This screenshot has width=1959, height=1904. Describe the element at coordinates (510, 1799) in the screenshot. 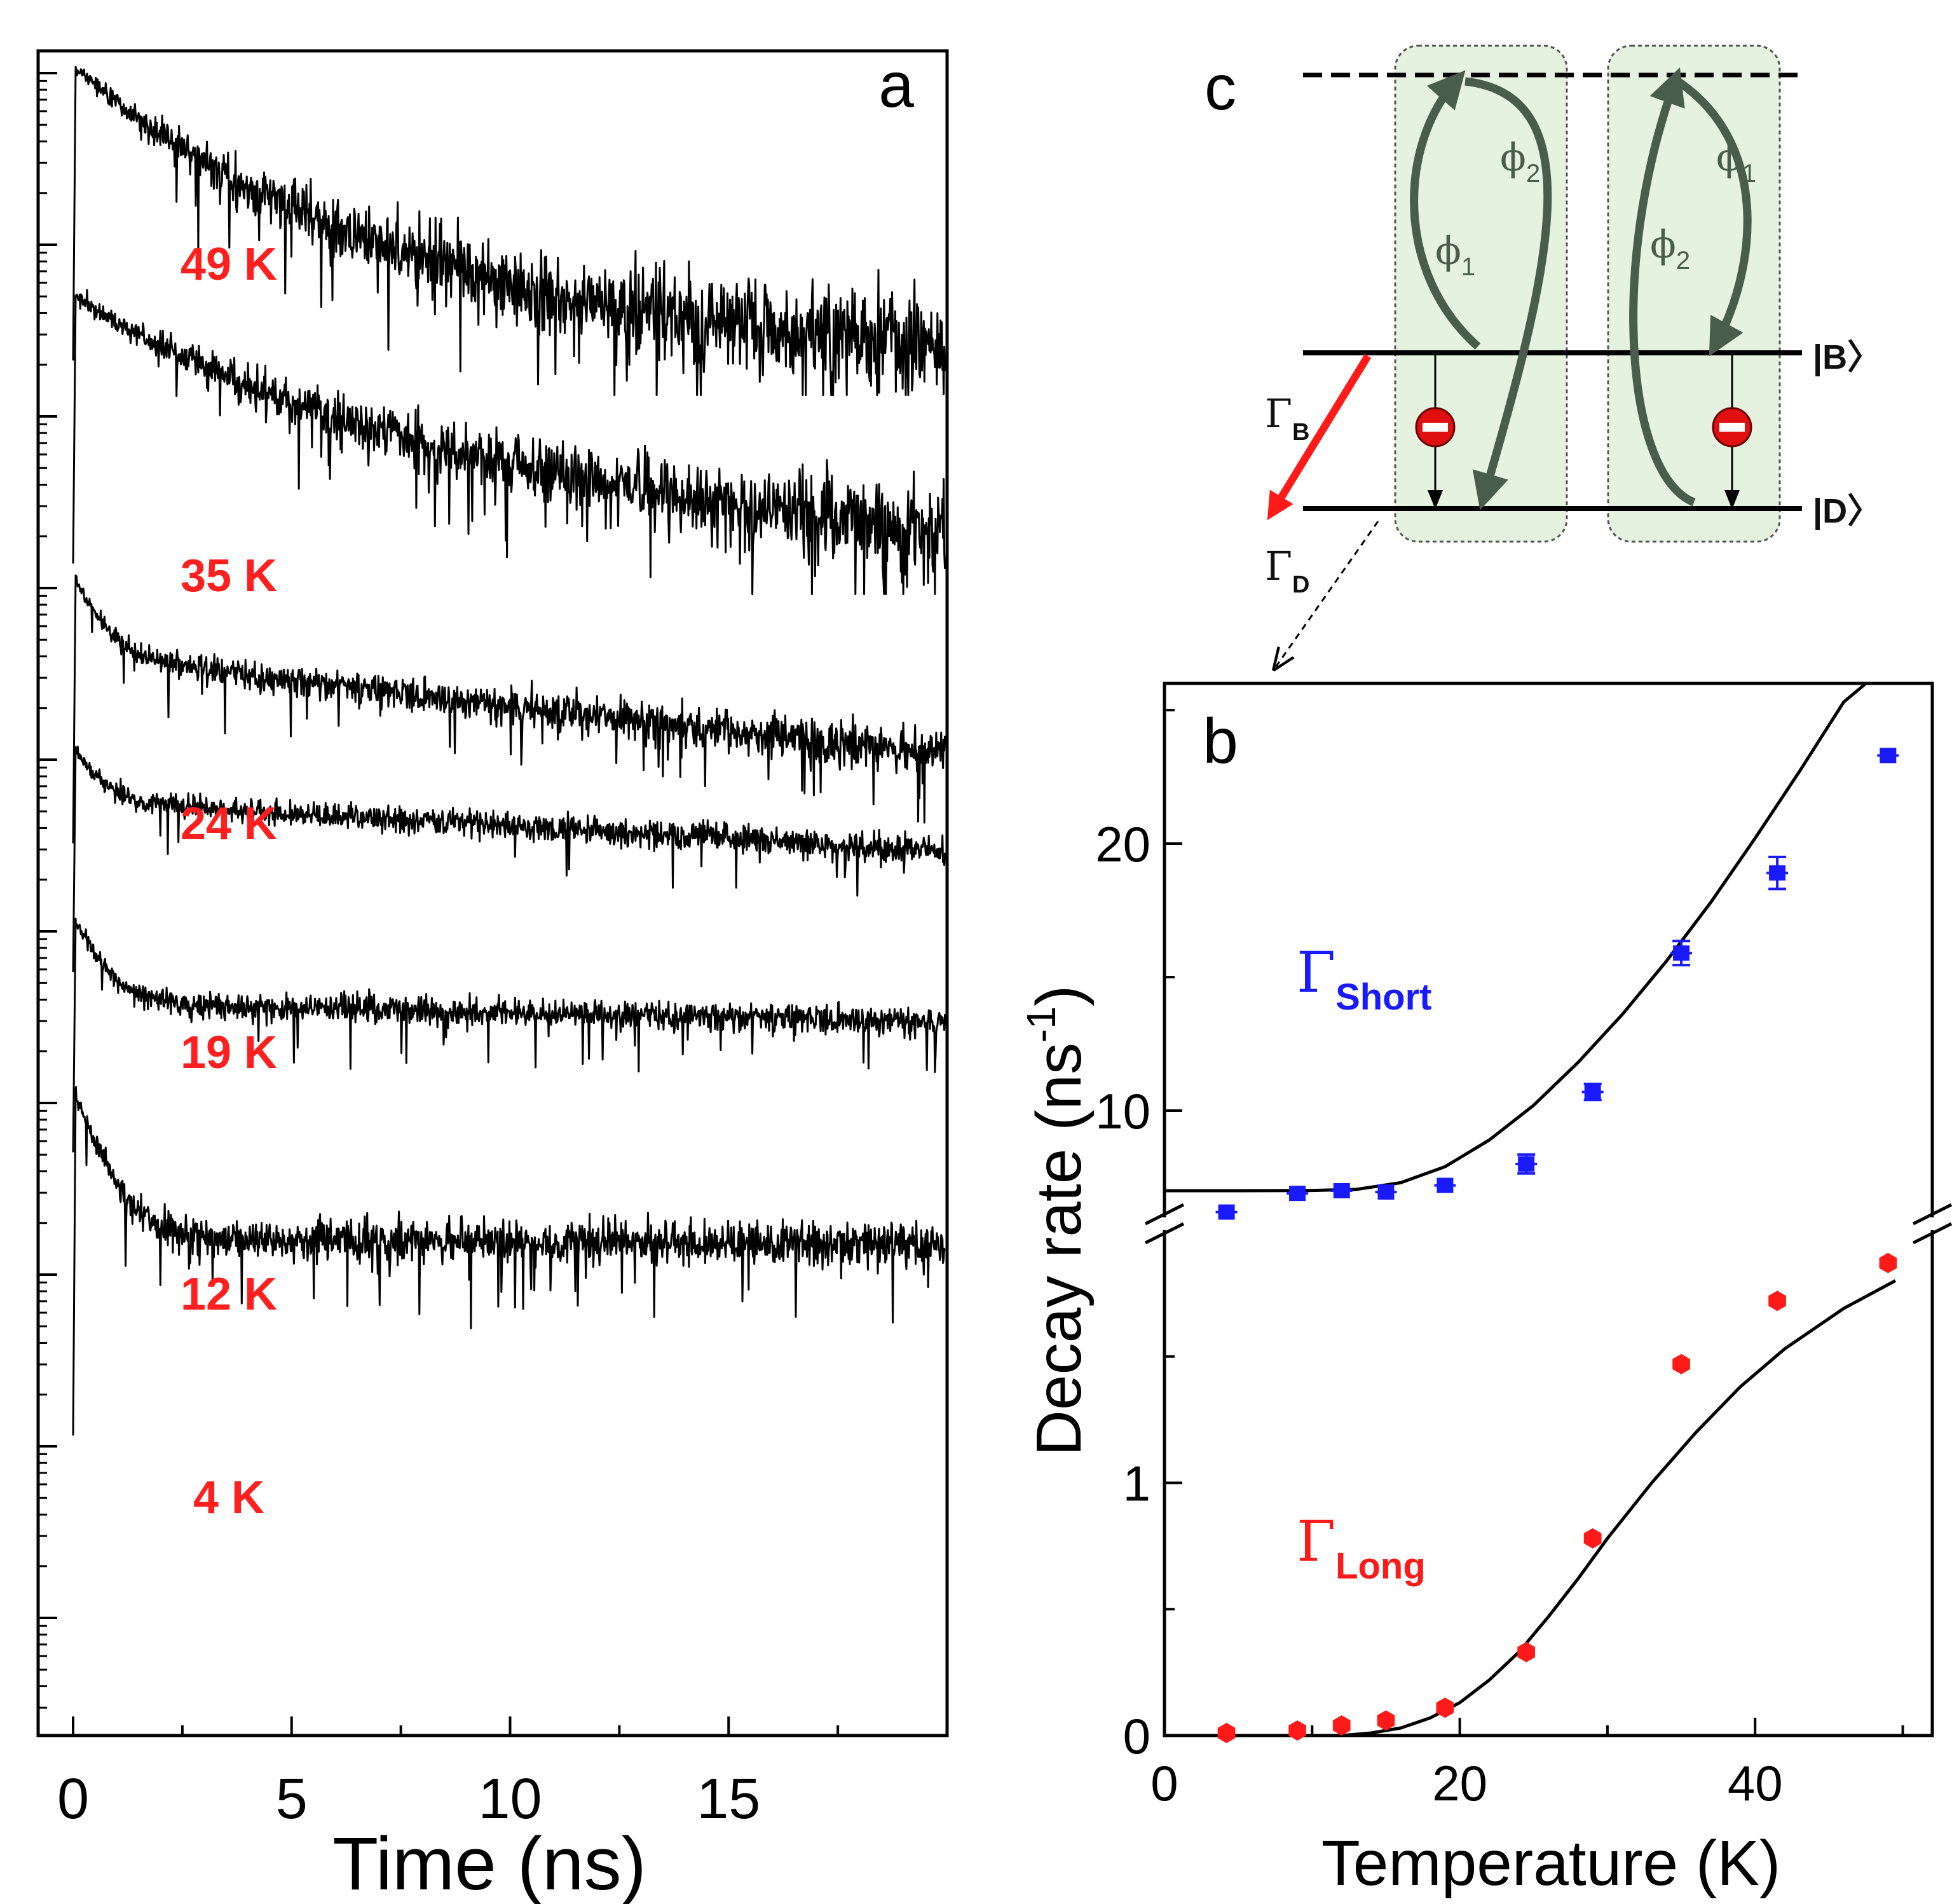

I see `x-tick-label: 10` at that location.